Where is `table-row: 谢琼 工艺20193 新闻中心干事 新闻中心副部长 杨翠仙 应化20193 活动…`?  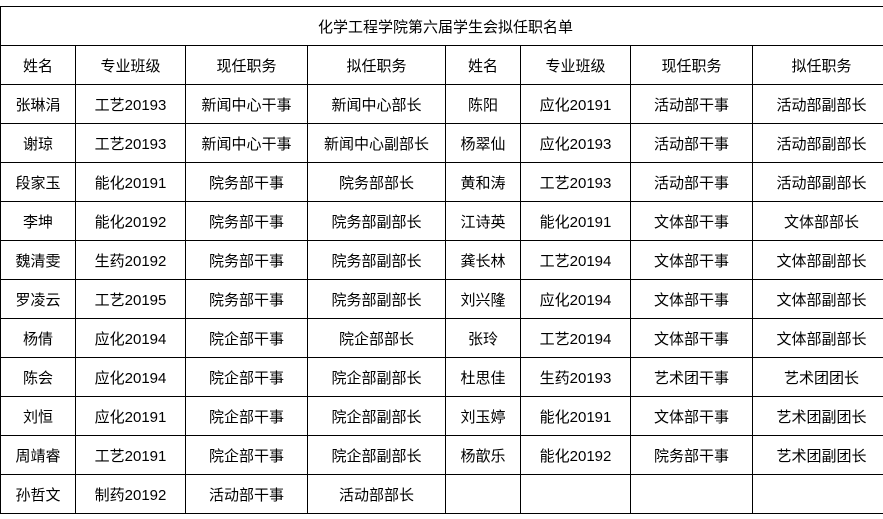 table-row: 谢琼 工艺20193 新闻中心干事 新闻中心副部长 杨翠仙 应化20193 活动… is located at coordinates (442, 143).